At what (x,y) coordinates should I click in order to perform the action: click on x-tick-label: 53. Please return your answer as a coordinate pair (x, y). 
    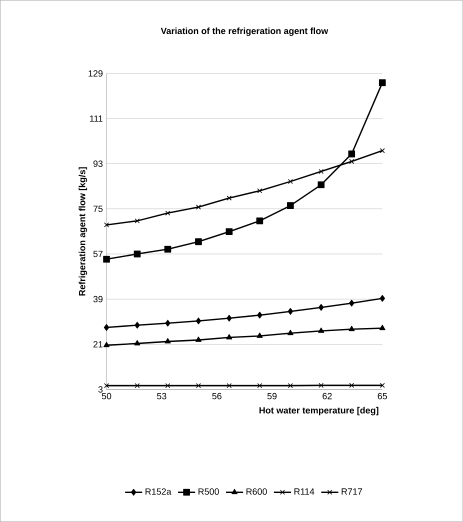
    Looking at the image, I should click on (161, 396).